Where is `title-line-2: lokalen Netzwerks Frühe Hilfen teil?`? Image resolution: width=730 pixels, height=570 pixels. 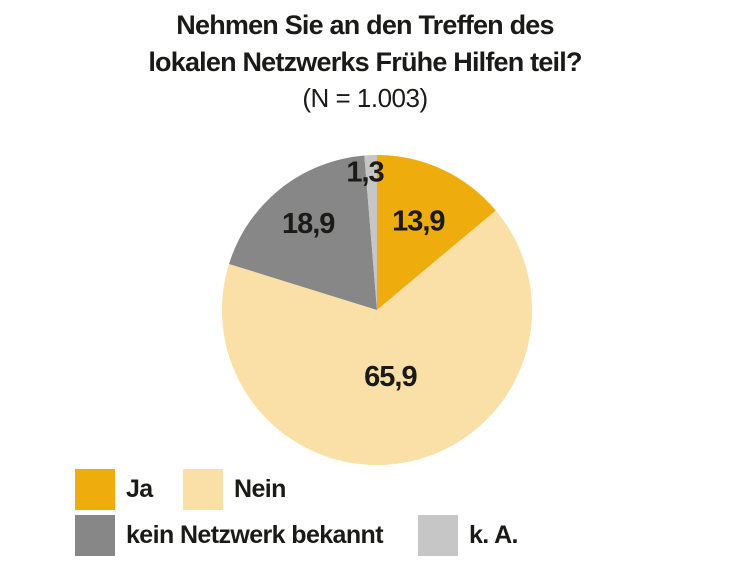 title-line-2: lokalen Netzwerks Frühe Hilfen teil? is located at coordinates (365, 62).